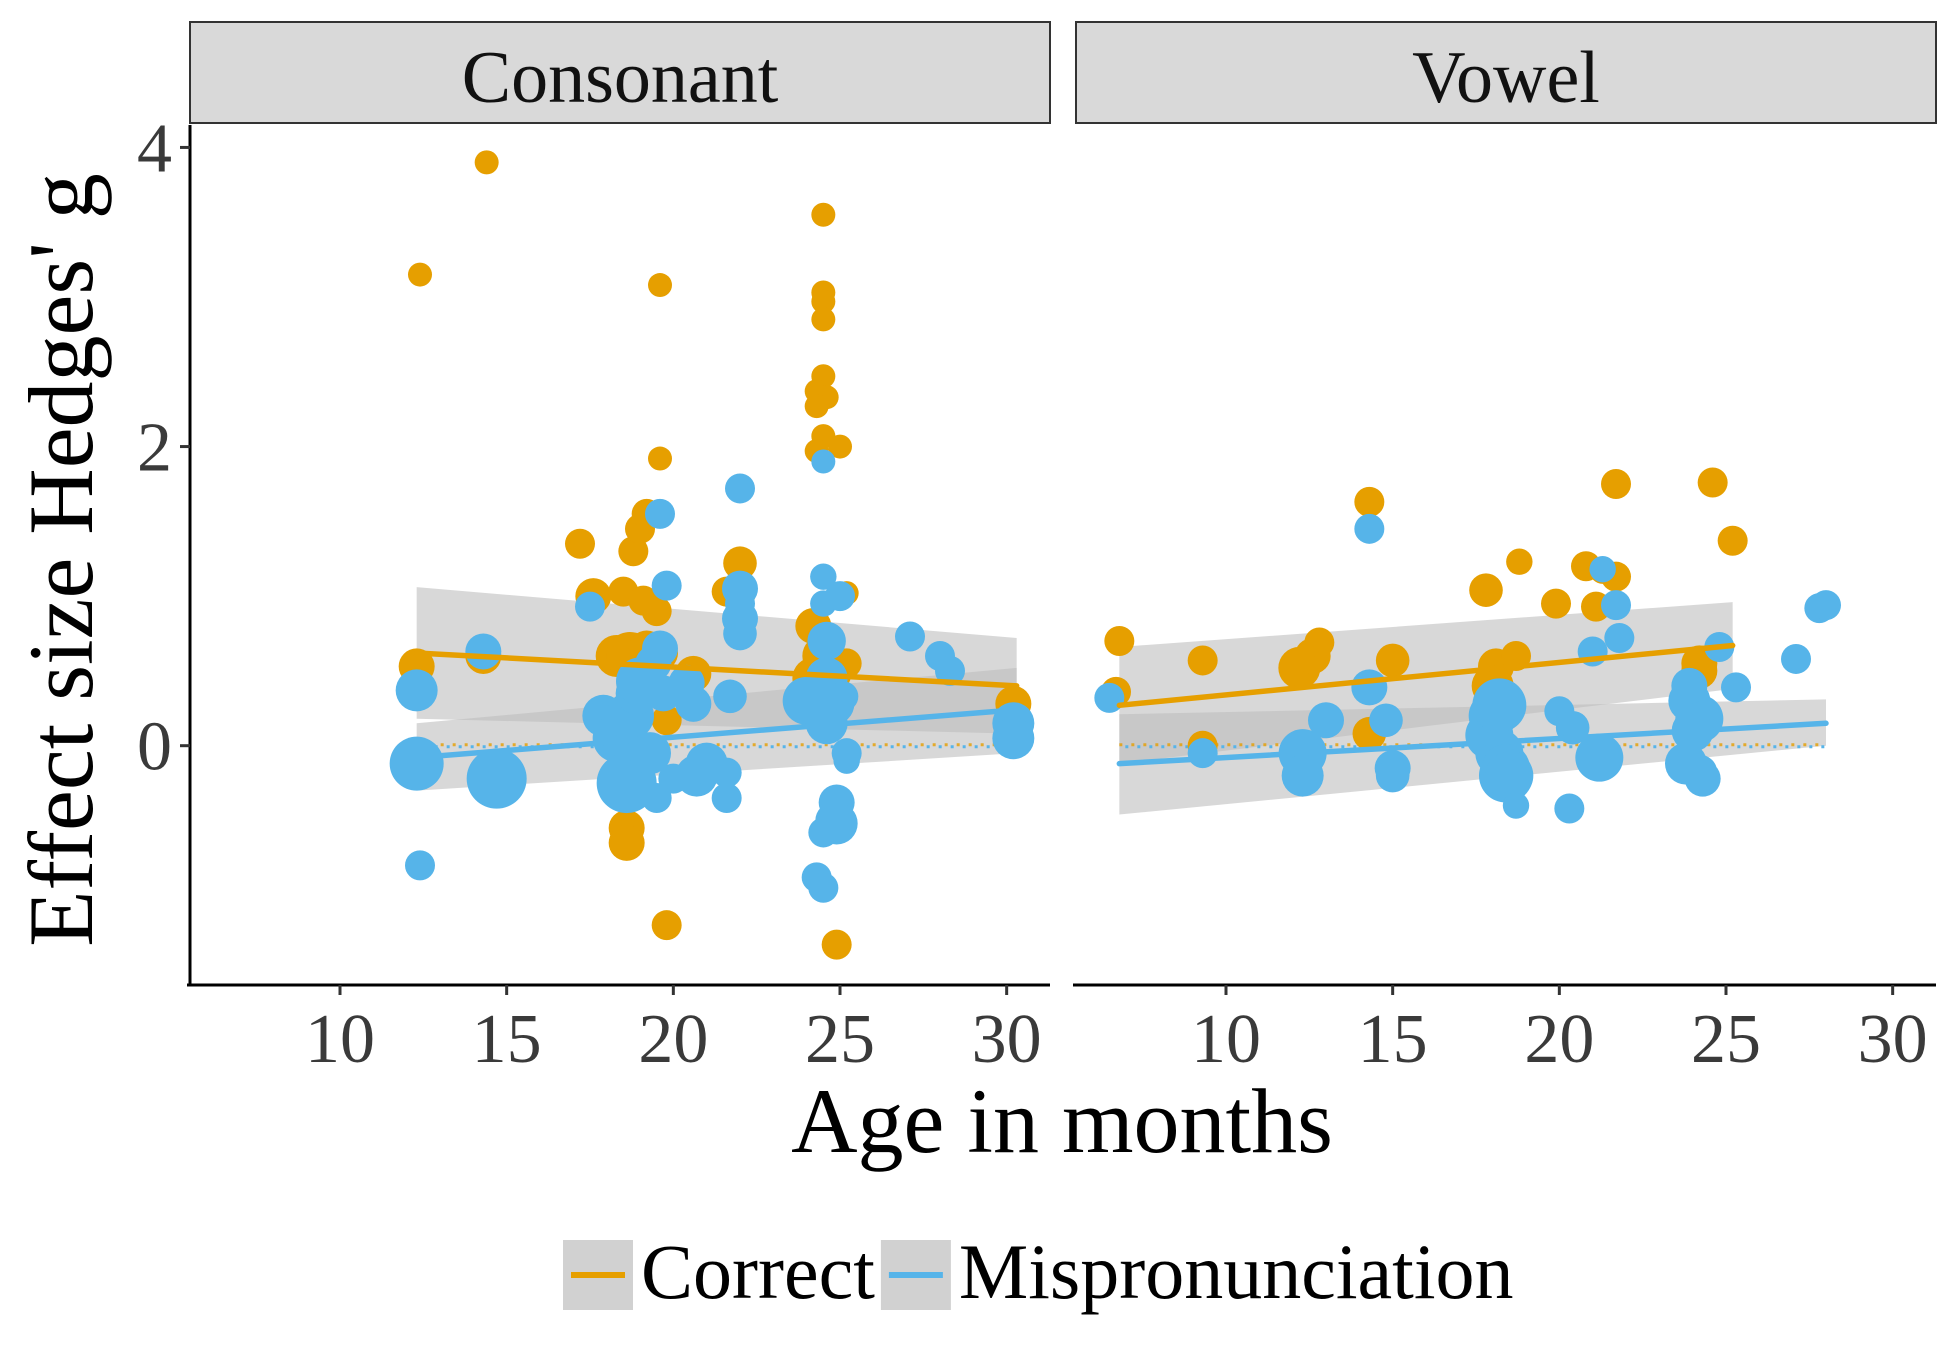 This screenshot has width=1950, height=1350. I want to click on y-tick-label: 2, so click(154, 448).